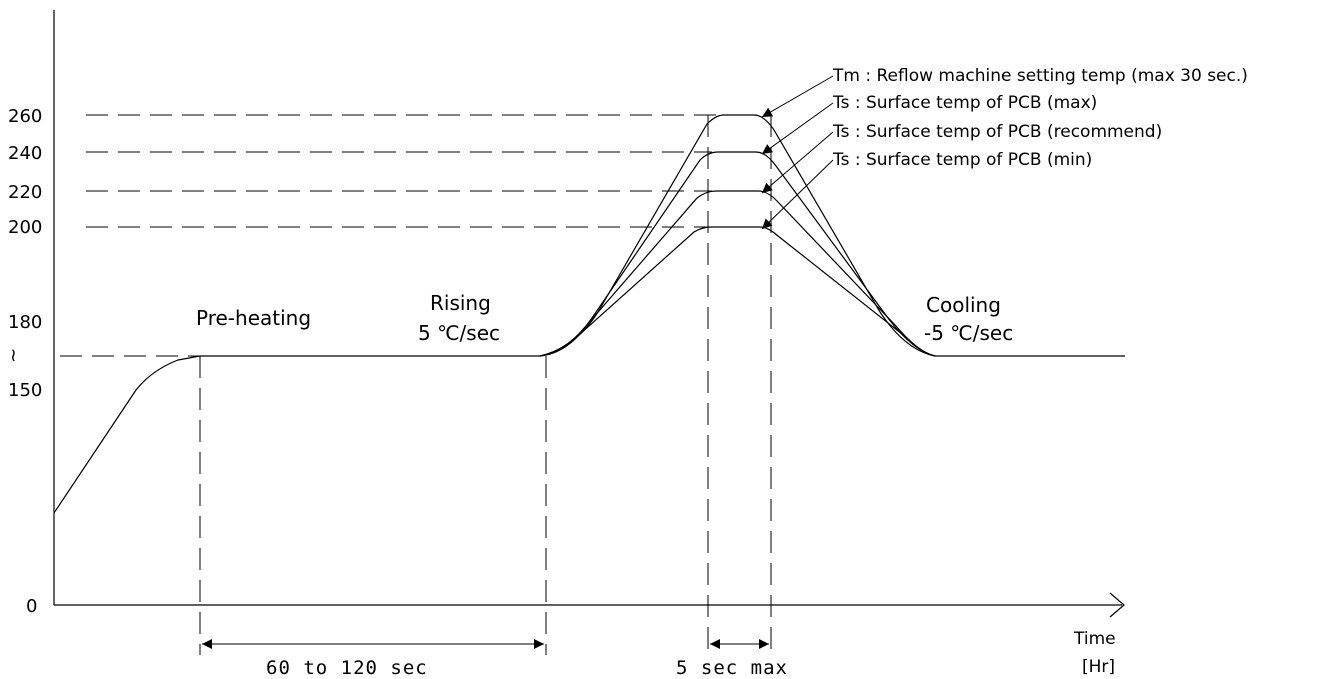 The height and width of the screenshot is (679, 1324). I want to click on axis-break-mark: ≀, so click(13, 355).